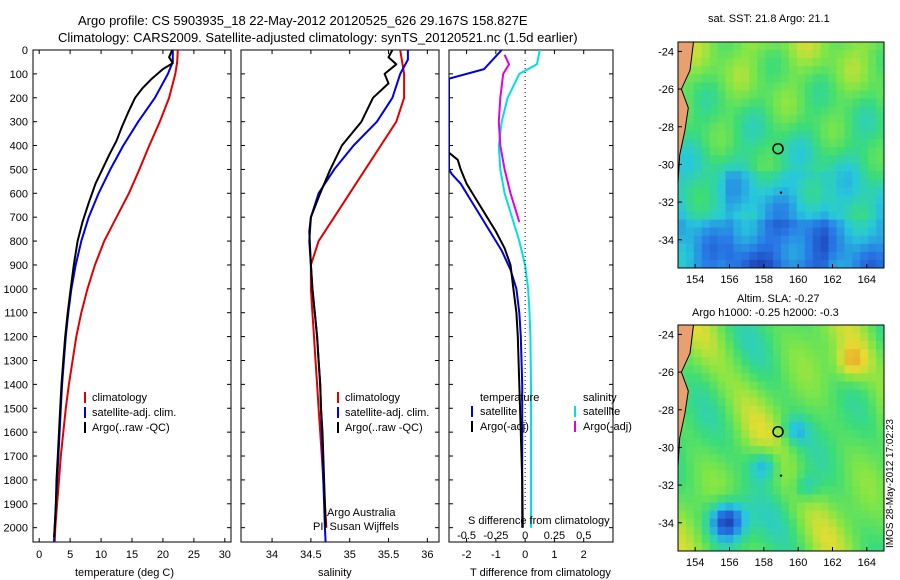 Image resolution: width=900 pixels, height=580 pixels. Describe the element at coordinates (600, 398) in the screenshot. I see `legend-salinity-title: salinity` at that location.